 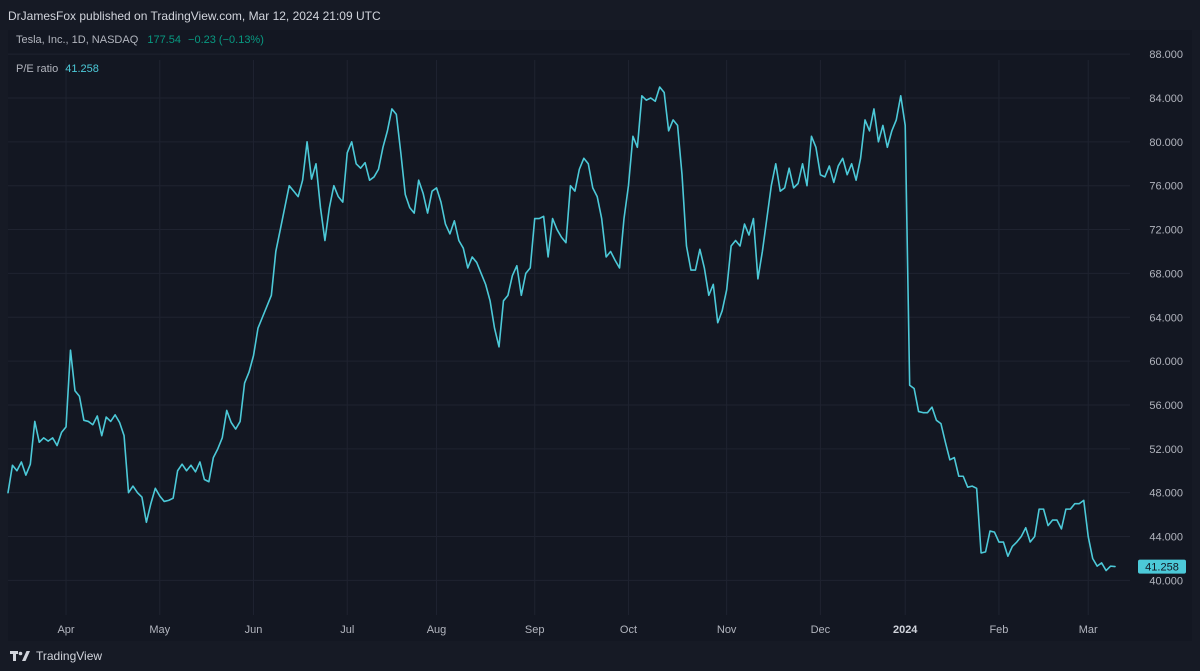 I want to click on y-tick-label: 44.000, so click(x=1166, y=538).